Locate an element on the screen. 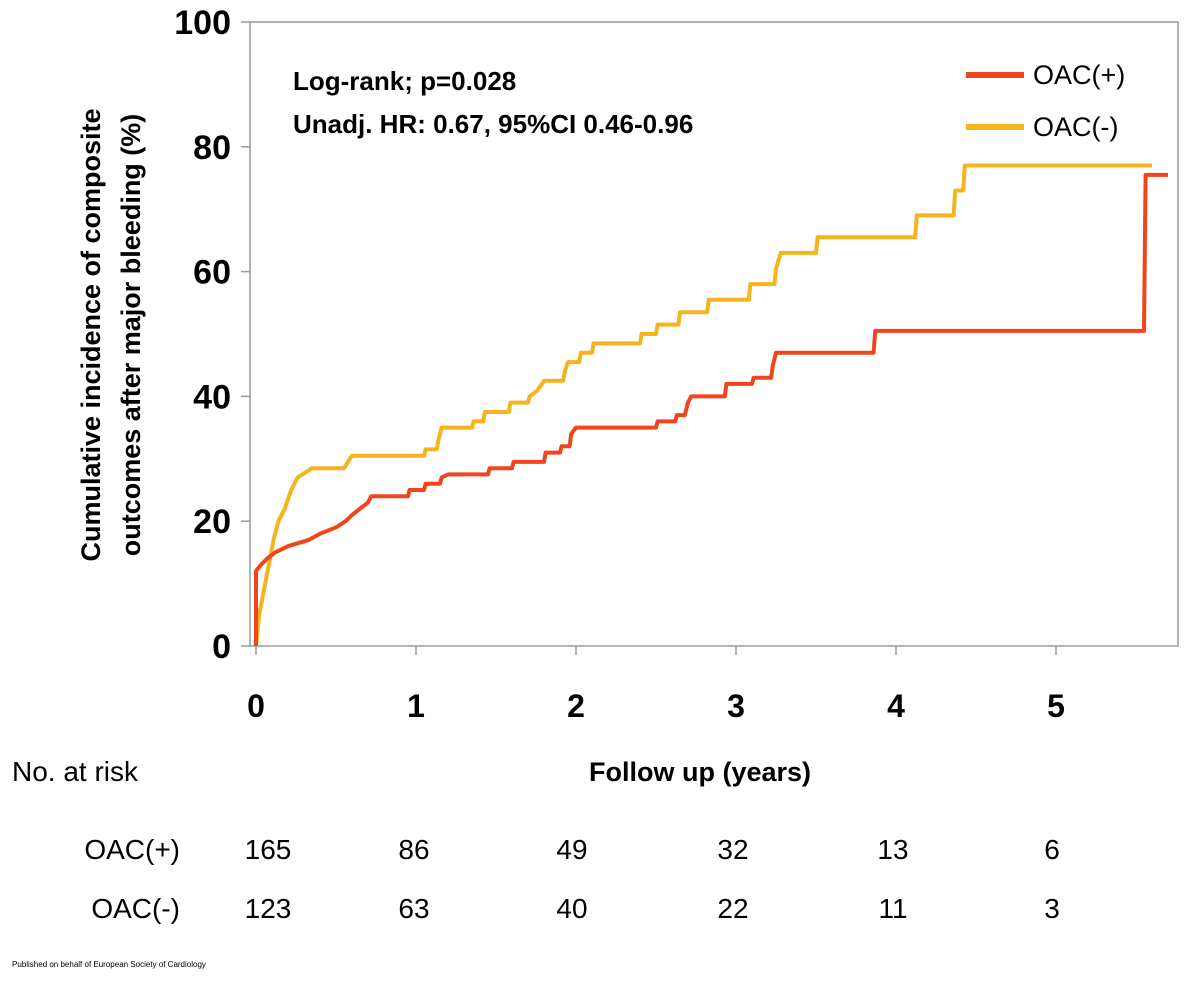 The height and width of the screenshot is (981, 1200). risk-cell: 32 is located at coordinates (732, 849).